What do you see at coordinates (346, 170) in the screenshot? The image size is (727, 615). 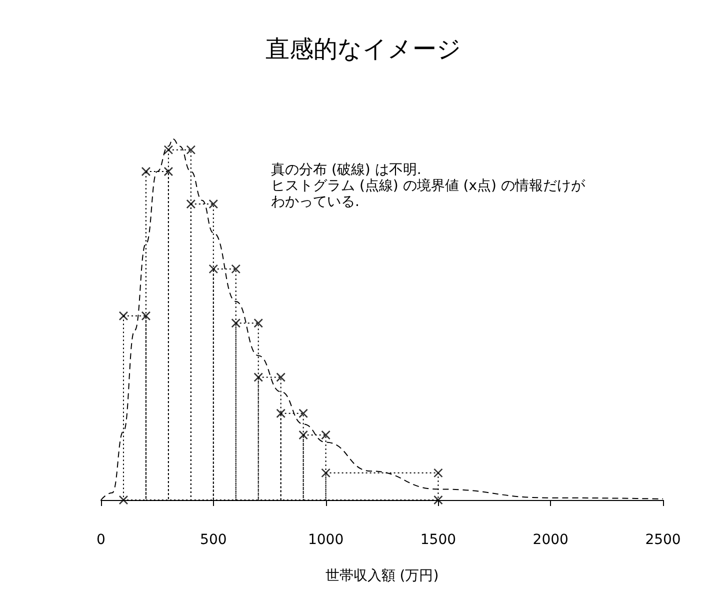 I see `annotation: 真の分布 (破線) は不明.` at bounding box center [346, 170].